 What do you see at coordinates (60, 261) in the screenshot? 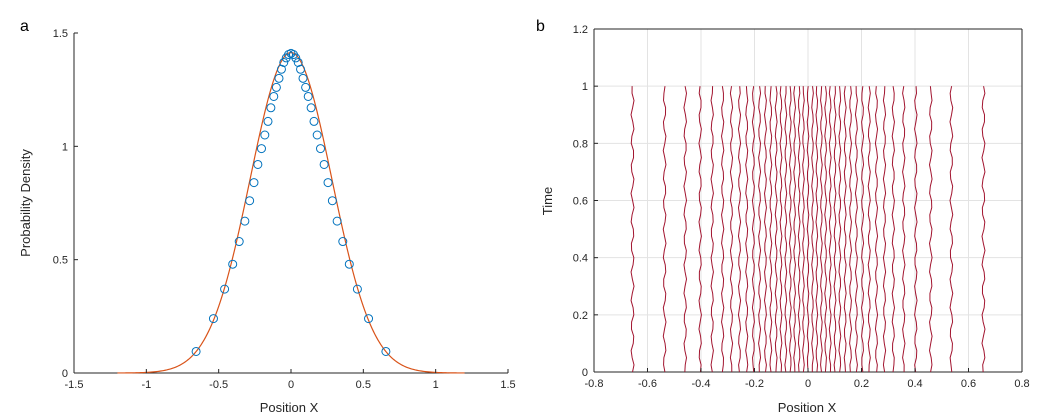
I see `panel-a-y-tick-label-1: 0.5` at bounding box center [60, 261].